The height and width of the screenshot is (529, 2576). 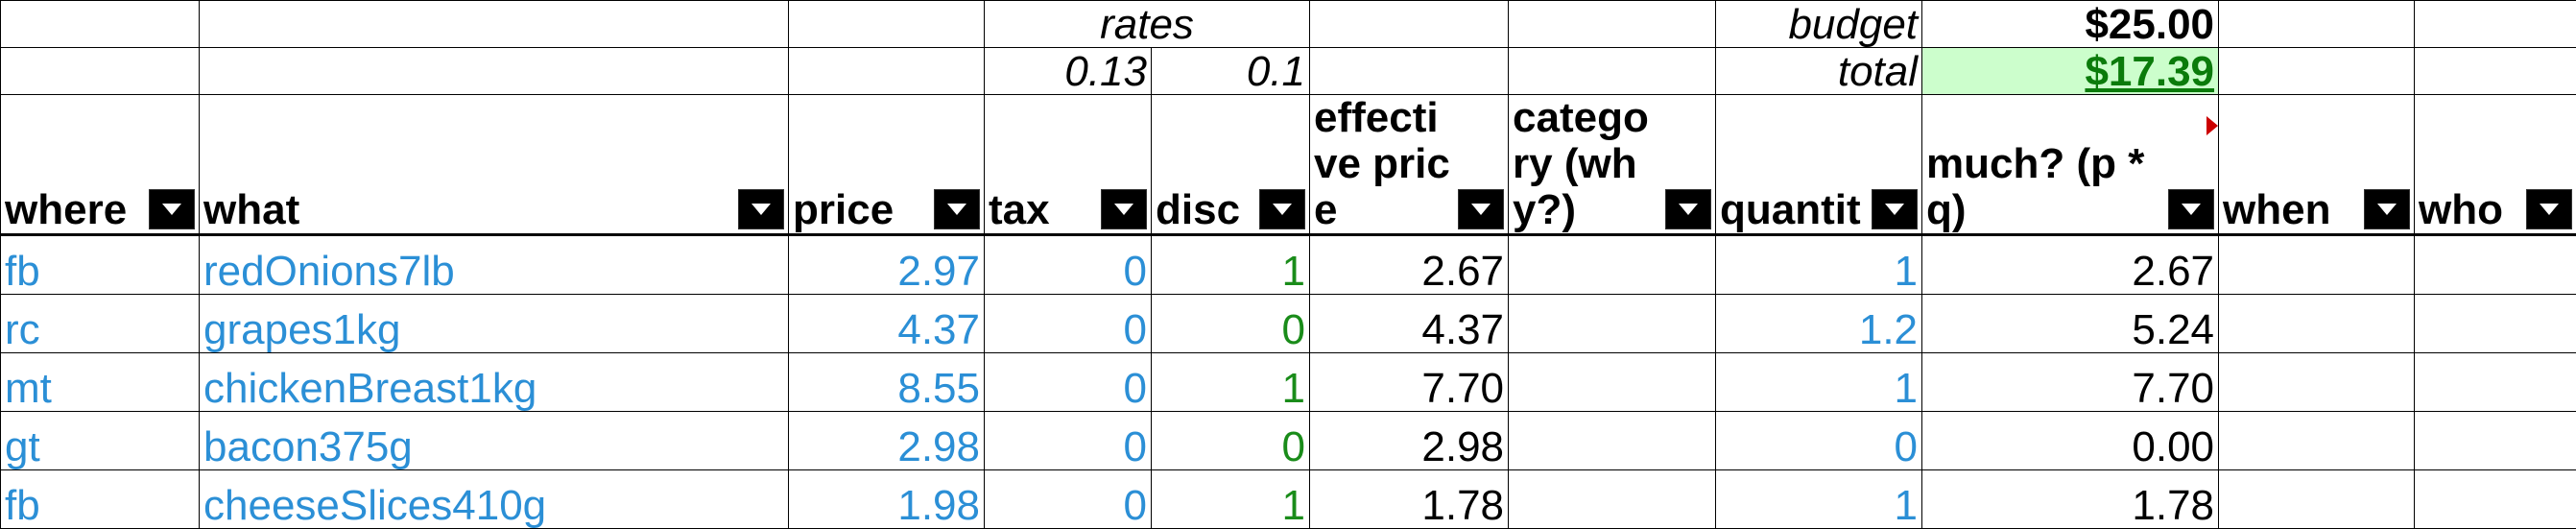 What do you see at coordinates (100, 71) in the screenshot?
I see `cell-a2` at bounding box center [100, 71].